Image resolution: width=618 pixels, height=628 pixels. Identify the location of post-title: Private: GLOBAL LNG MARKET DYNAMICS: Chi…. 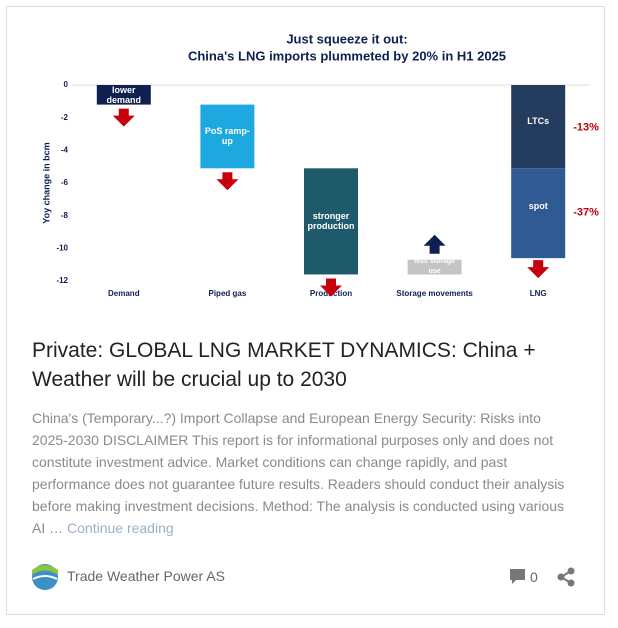
(284, 365).